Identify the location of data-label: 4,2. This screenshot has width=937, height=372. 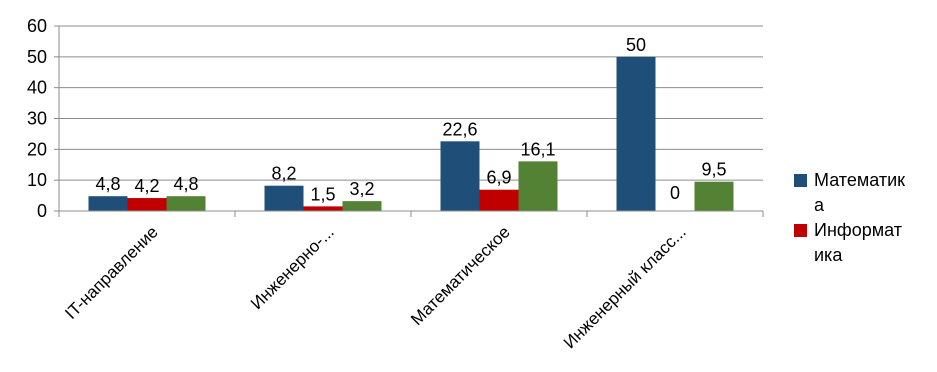
(146, 186).